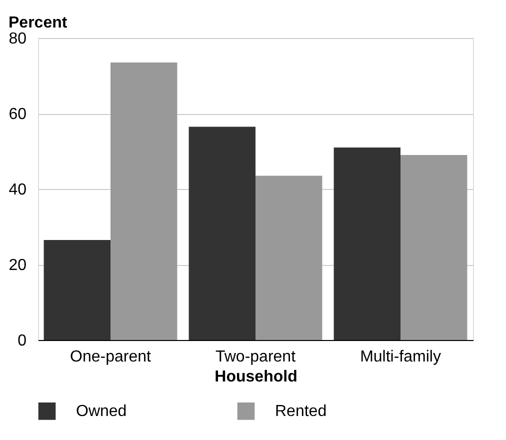 This screenshot has width=506, height=440. What do you see at coordinates (17, 39) in the screenshot?
I see `y-tick-label: 80` at bounding box center [17, 39].